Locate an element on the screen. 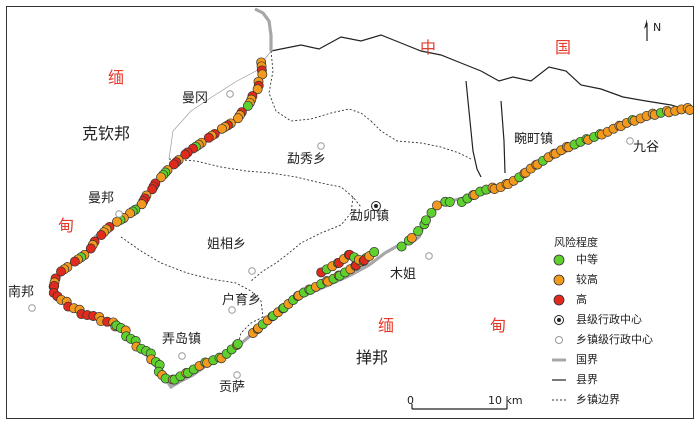  interior-line is located at coordinates (220, 105).